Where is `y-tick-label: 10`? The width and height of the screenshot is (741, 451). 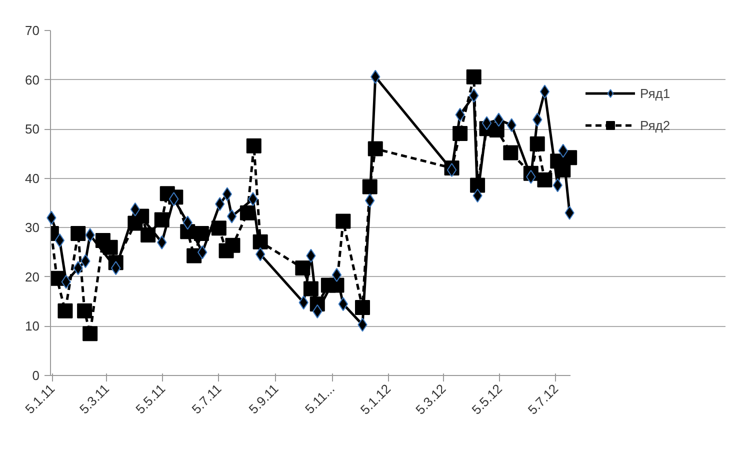 y-tick-label: 10 is located at coordinates (32, 326).